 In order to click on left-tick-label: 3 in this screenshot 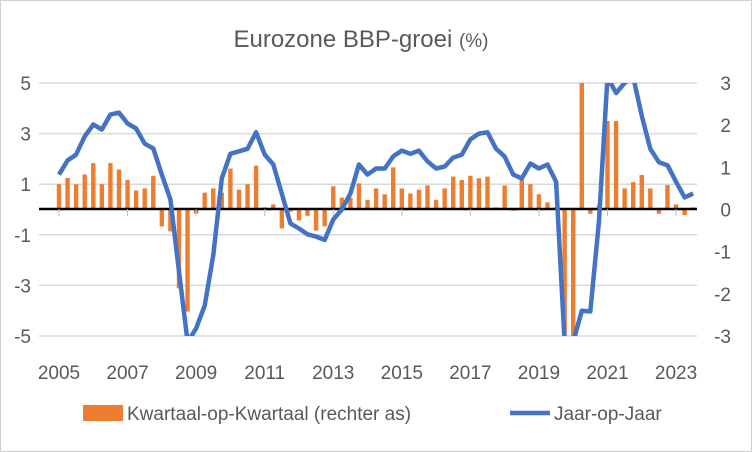, I will do `click(25, 135)`.